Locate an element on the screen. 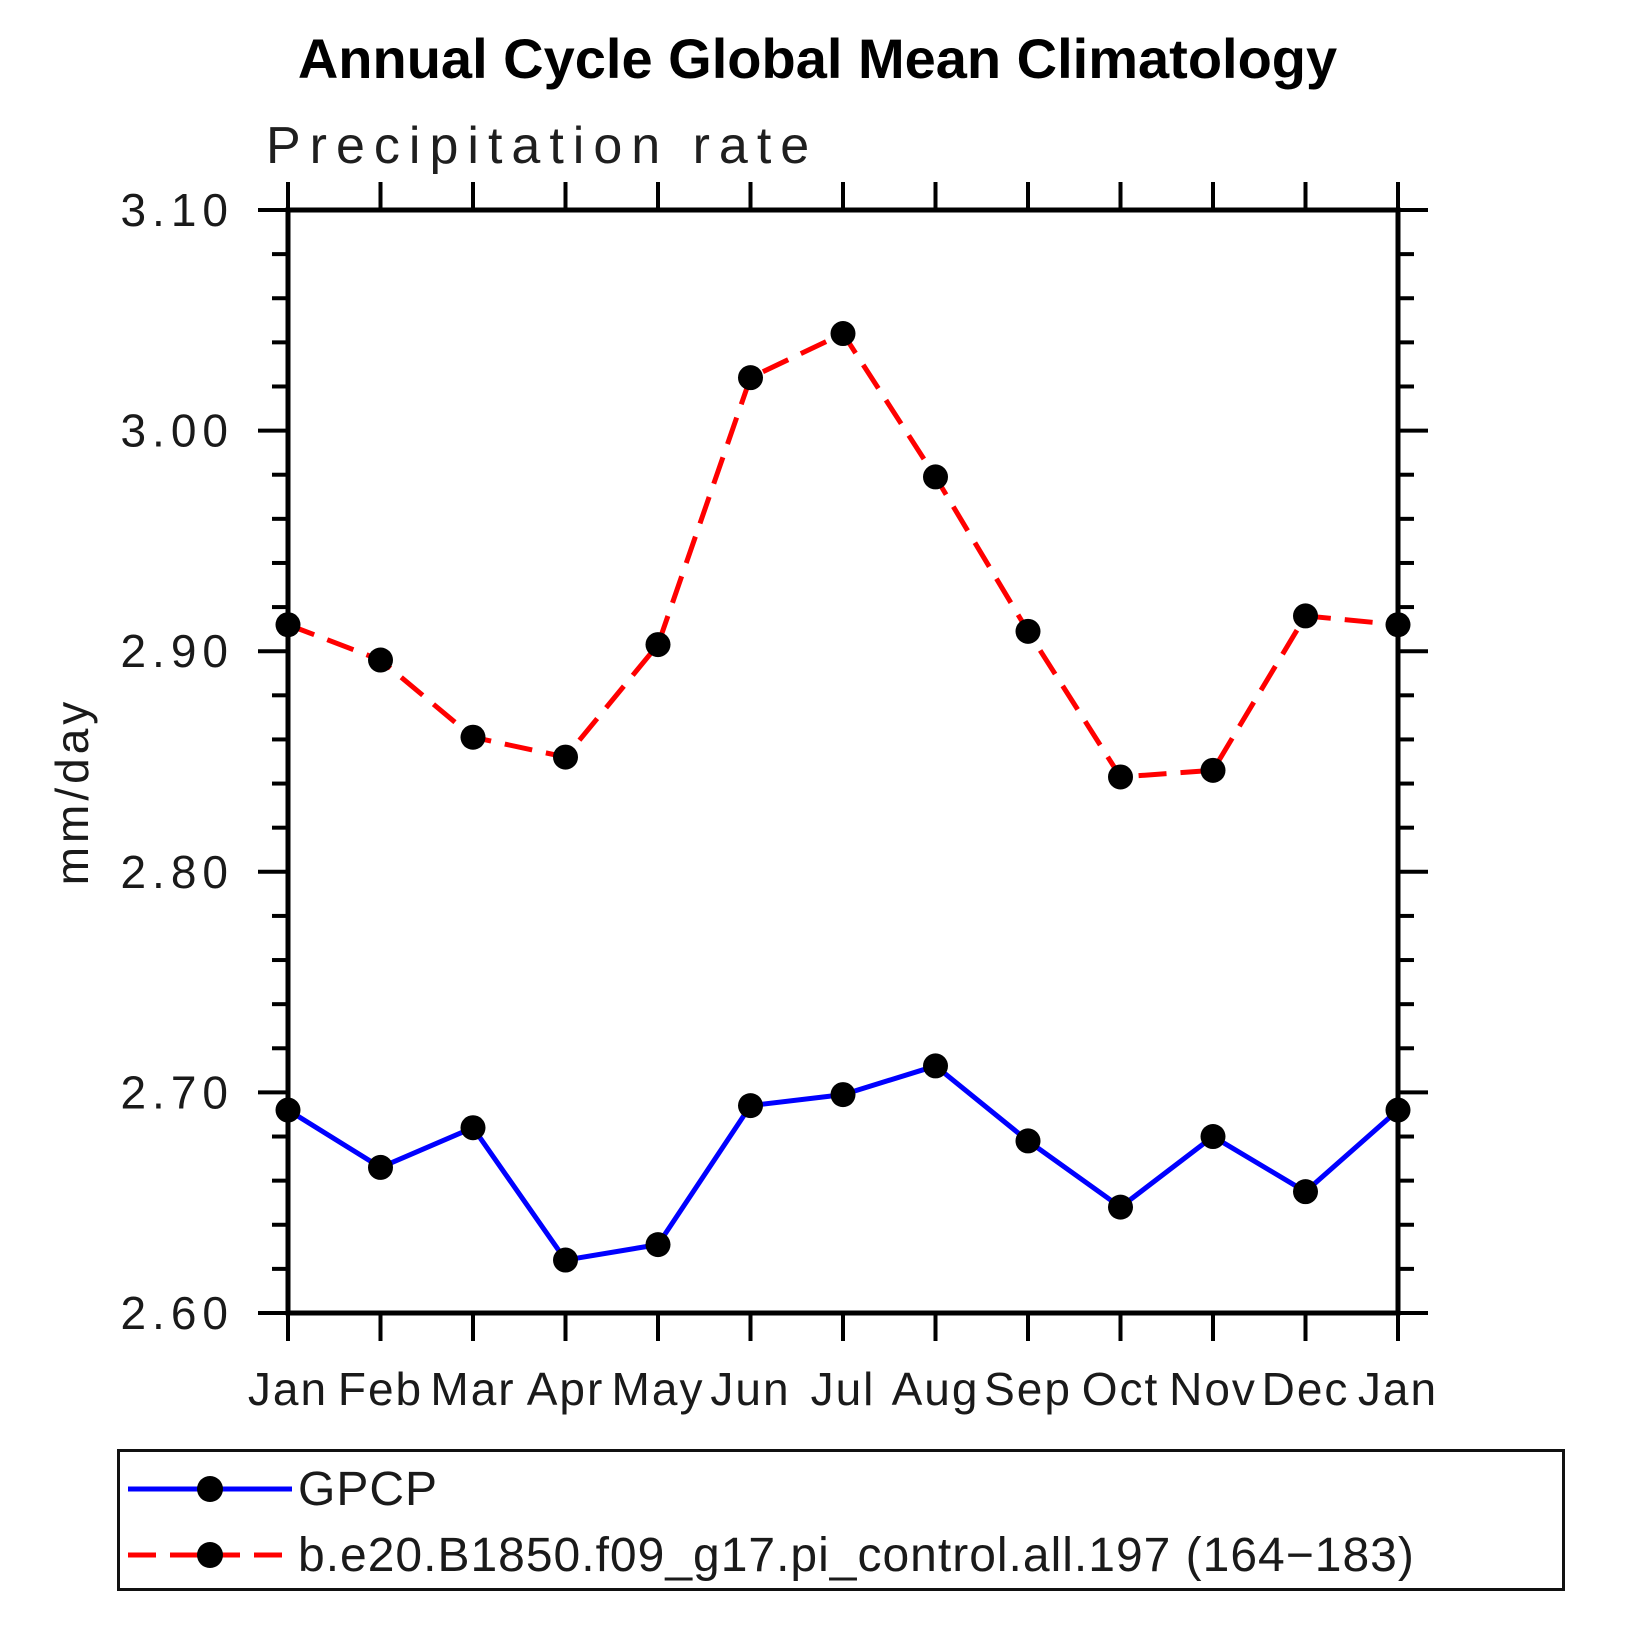 This screenshot has height=1635, width=1635. x-tick-label: Sep is located at coordinates (1028, 1389).